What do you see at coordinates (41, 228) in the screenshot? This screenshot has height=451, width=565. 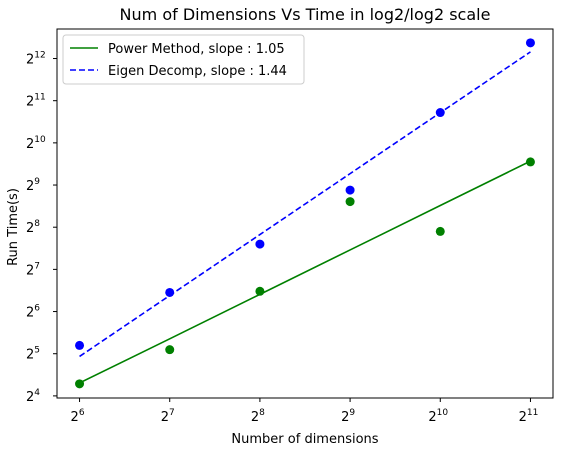 I see `y-axis: 24 25 26 27 28 29 210 211 212` at bounding box center [41, 228].